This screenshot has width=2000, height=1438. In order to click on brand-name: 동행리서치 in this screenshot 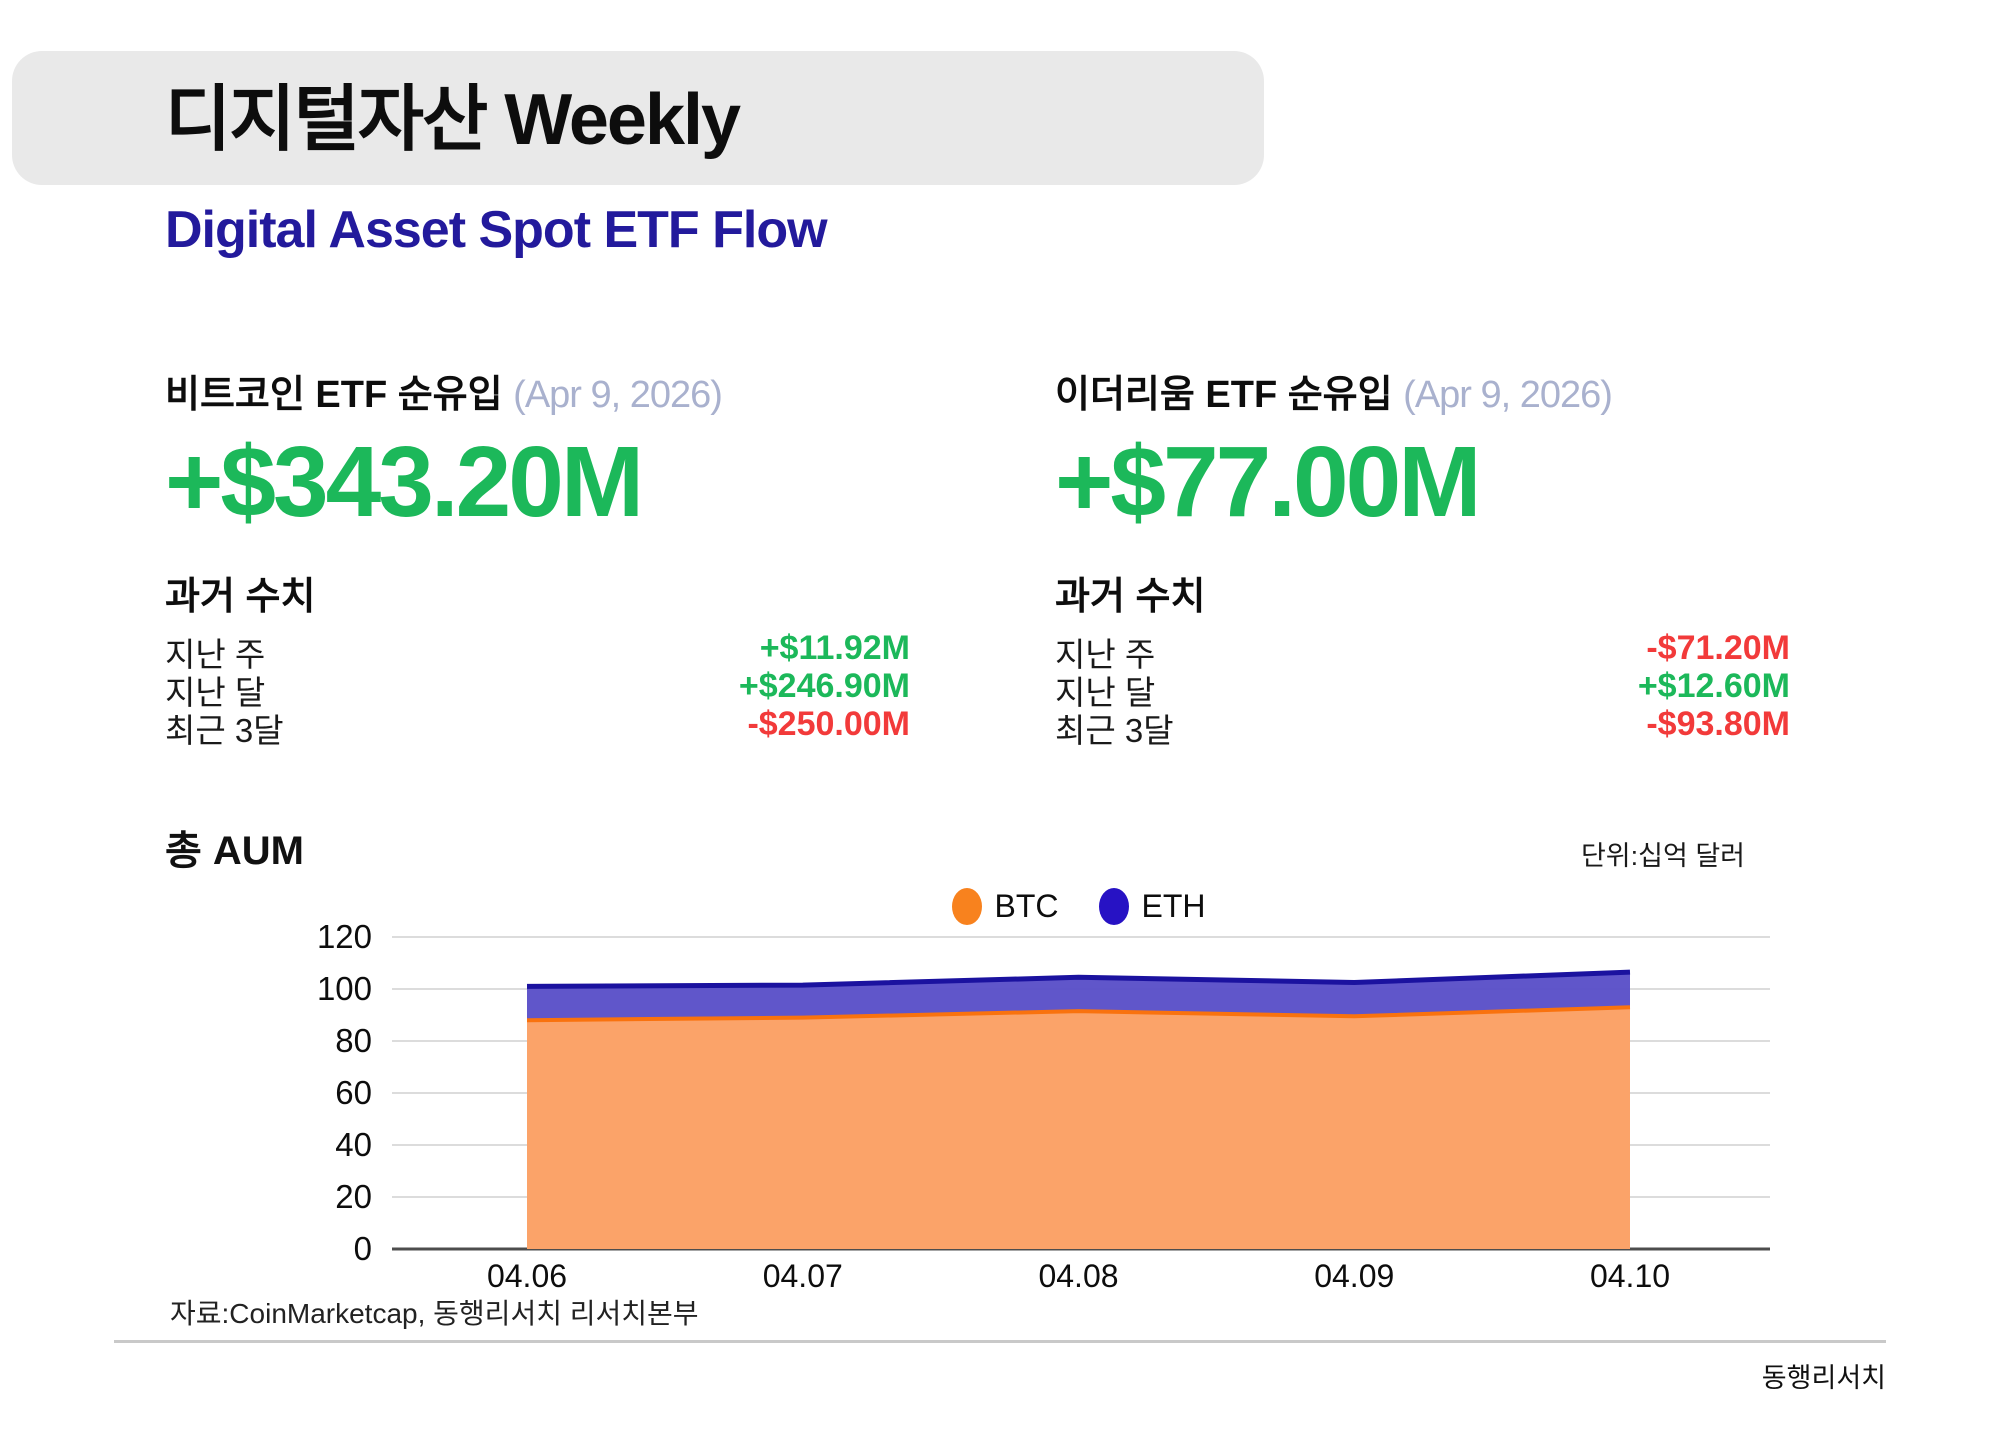, I will do `click(1823, 1378)`.